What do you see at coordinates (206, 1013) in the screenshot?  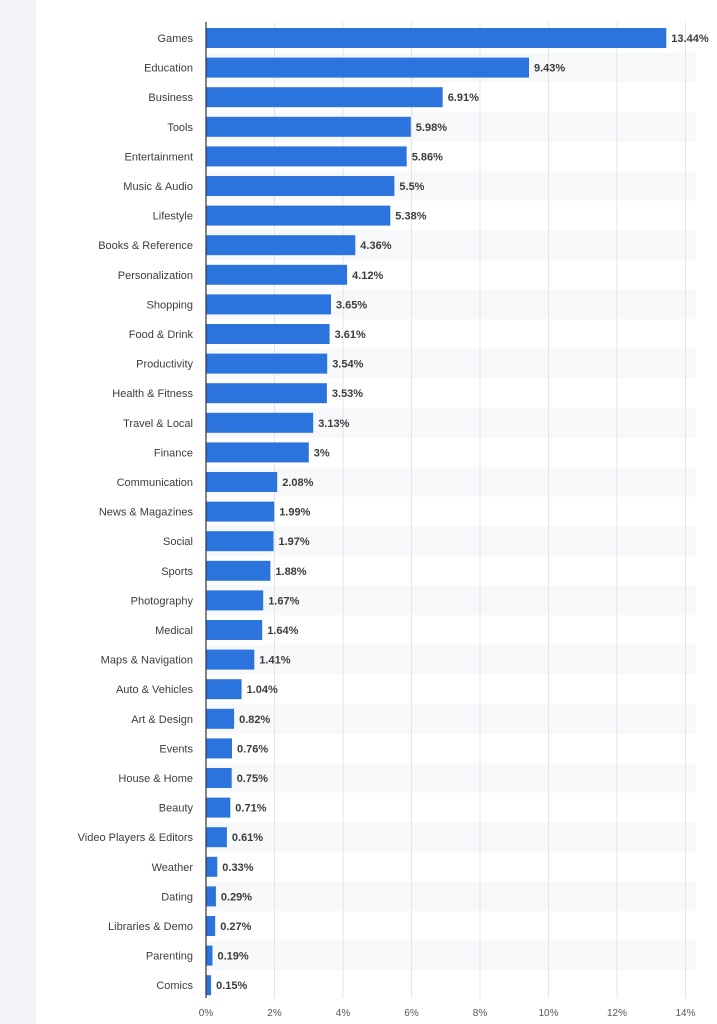 I see `x-tick-label: 0%` at bounding box center [206, 1013].